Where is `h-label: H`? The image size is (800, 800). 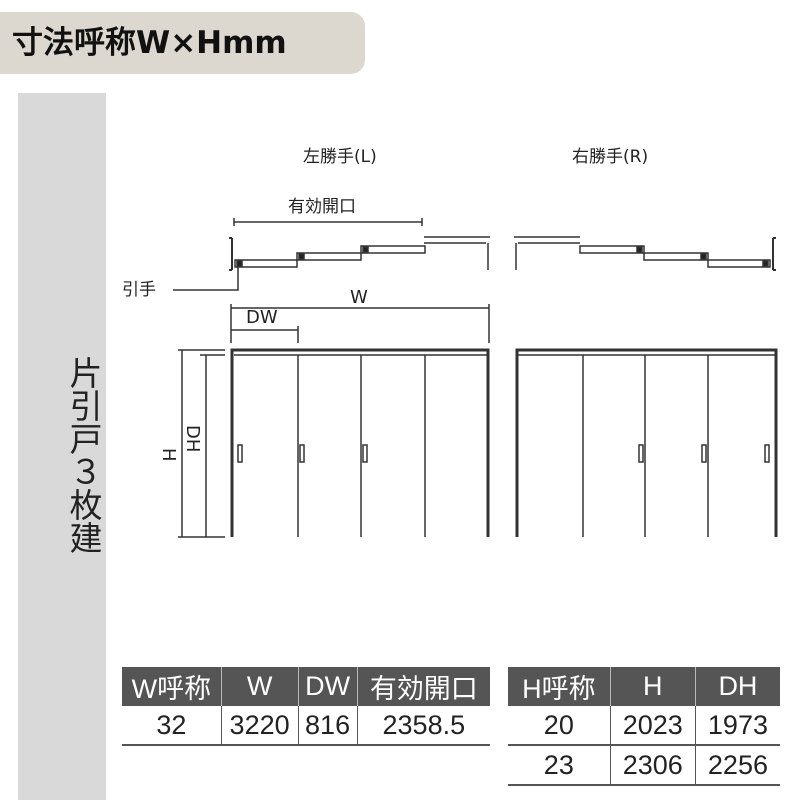 h-label: H is located at coordinates (168, 455).